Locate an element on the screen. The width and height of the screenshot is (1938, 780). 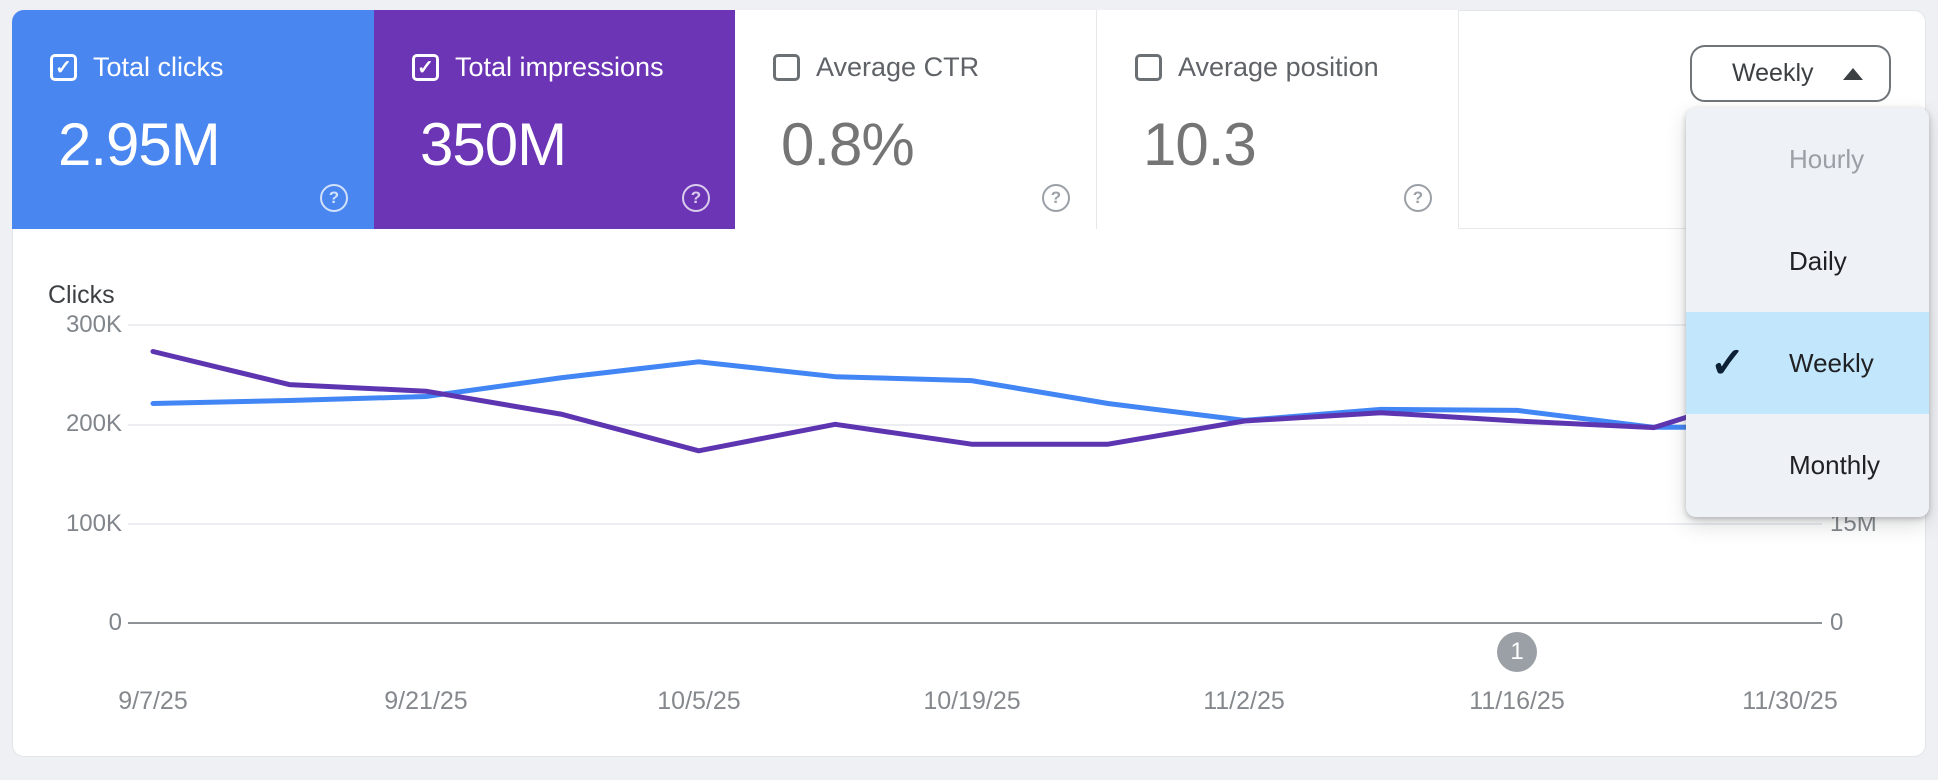
card-average-position: Average position 10.3 ? is located at coordinates (1278, 119).